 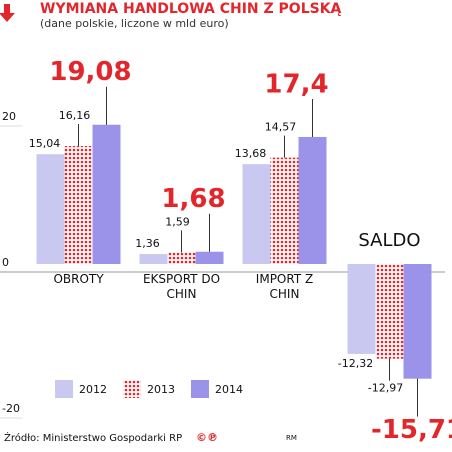 I want to click on legend-label: 2014, so click(x=229, y=389).